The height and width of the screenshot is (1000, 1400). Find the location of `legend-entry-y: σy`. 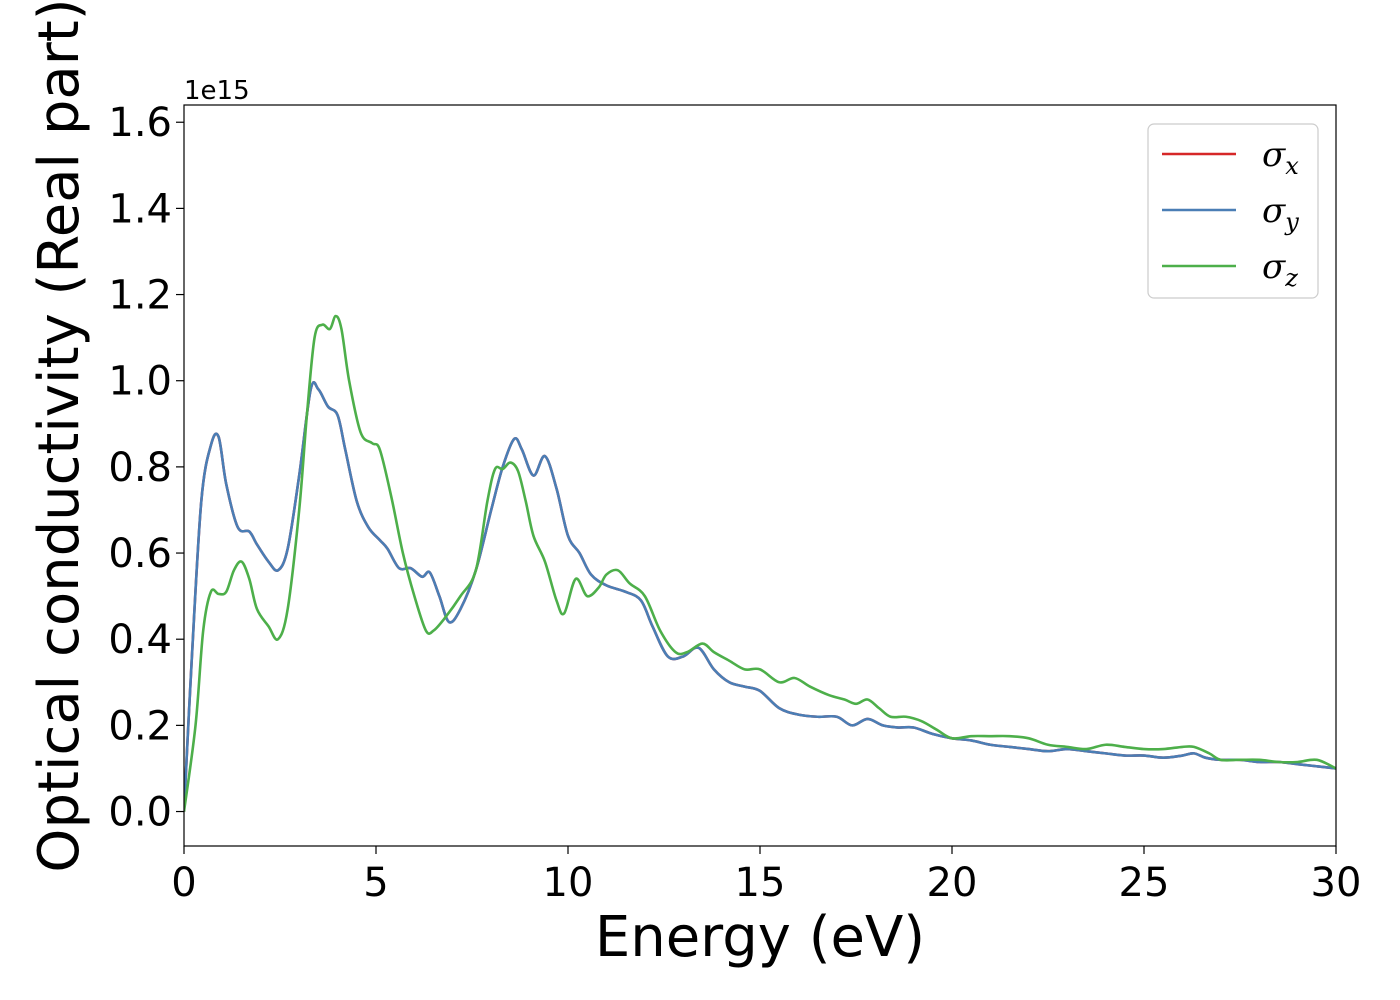

legend-entry-y: σy is located at coordinates (1280, 213).